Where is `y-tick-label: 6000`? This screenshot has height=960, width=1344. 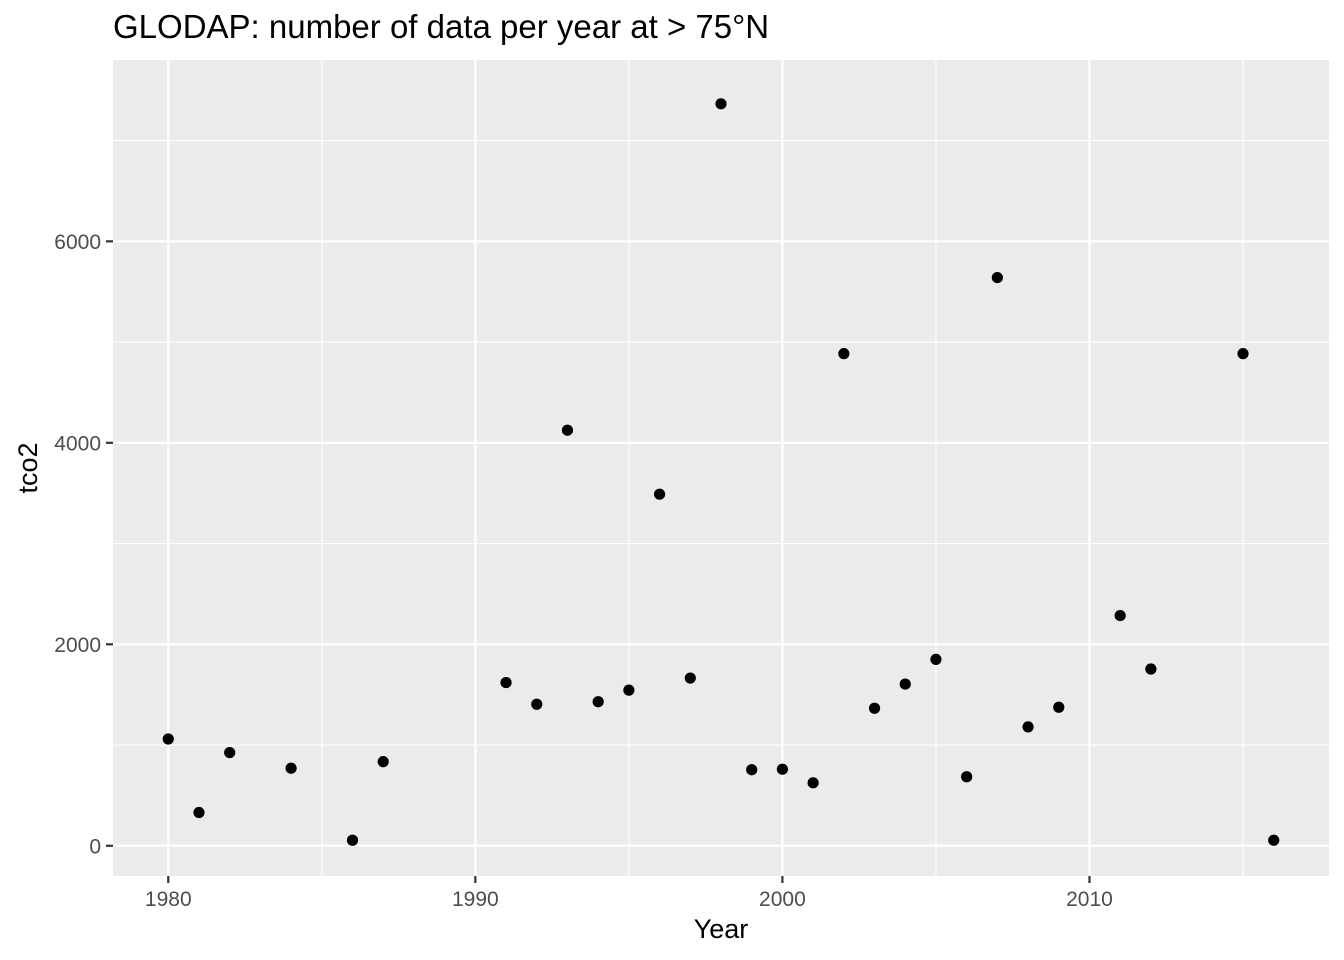
y-tick-label: 6000 is located at coordinates (77, 242).